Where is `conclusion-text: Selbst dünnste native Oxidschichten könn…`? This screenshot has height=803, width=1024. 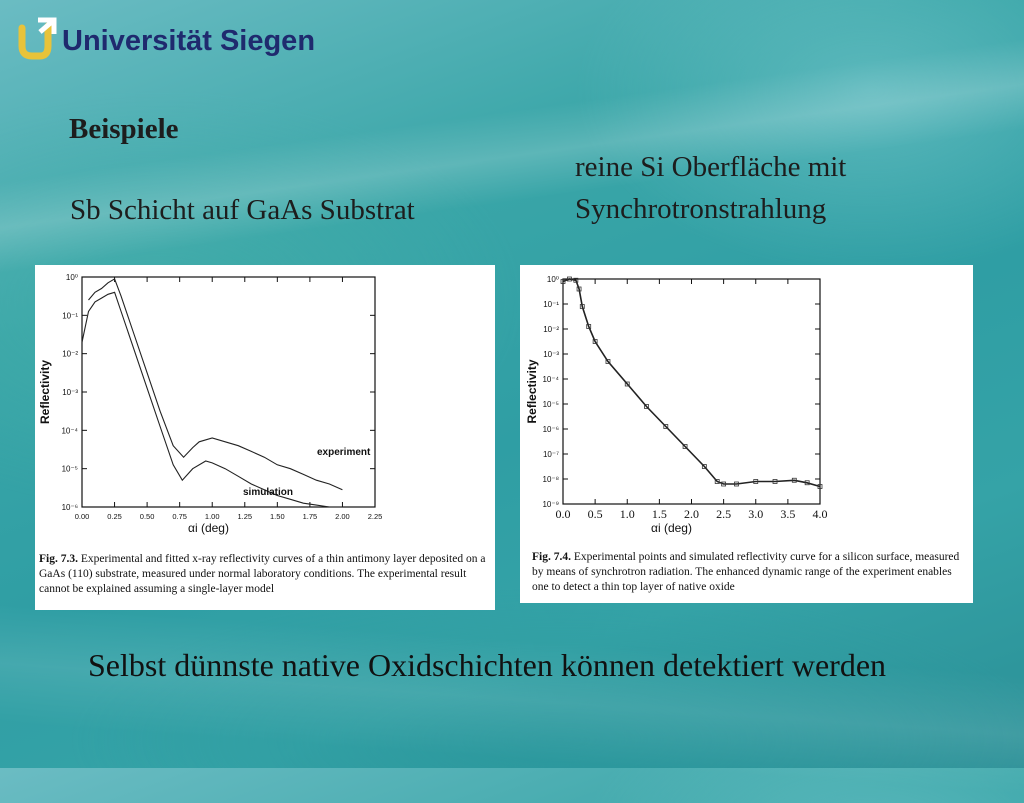 conclusion-text: Selbst dünnste native Oxidschichten könn… is located at coordinates (487, 665).